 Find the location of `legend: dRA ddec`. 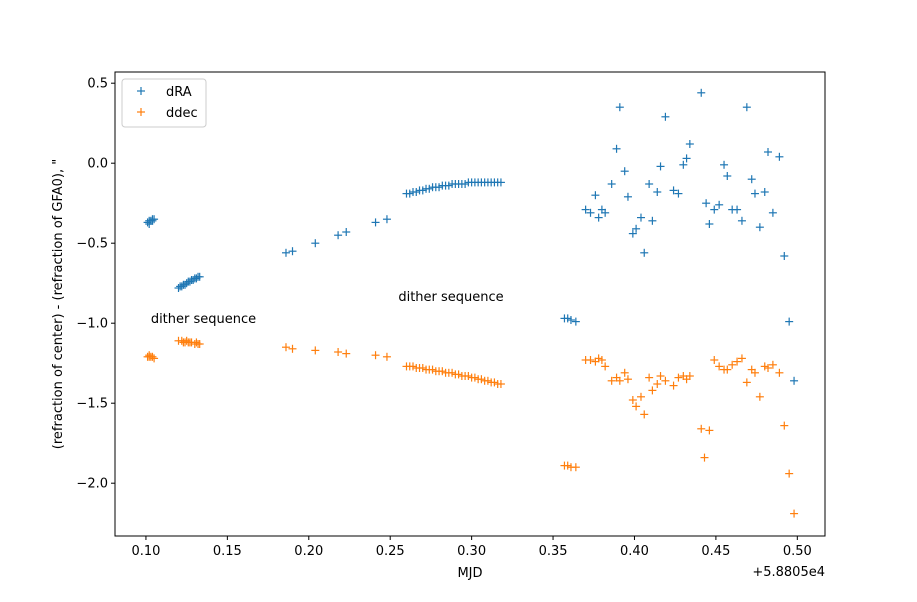

legend: dRA ddec is located at coordinates (164, 103).